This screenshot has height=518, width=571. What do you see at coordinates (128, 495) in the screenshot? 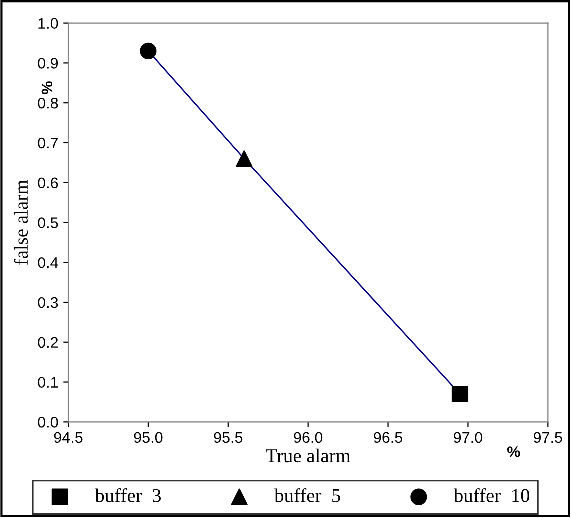
I see `legend-label: buffer 3` at bounding box center [128, 495].